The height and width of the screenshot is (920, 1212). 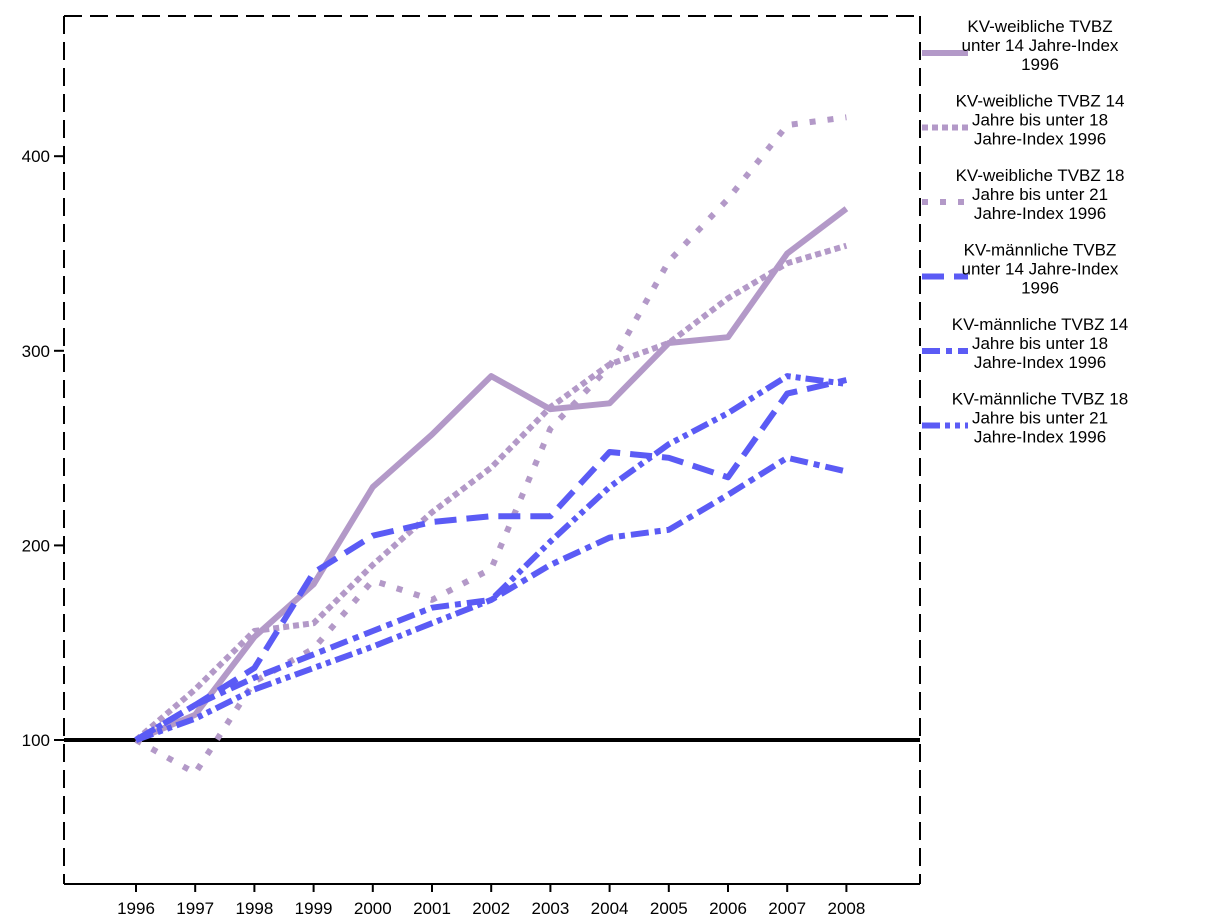 I want to click on x-tick-label: 2005, so click(x=669, y=908).